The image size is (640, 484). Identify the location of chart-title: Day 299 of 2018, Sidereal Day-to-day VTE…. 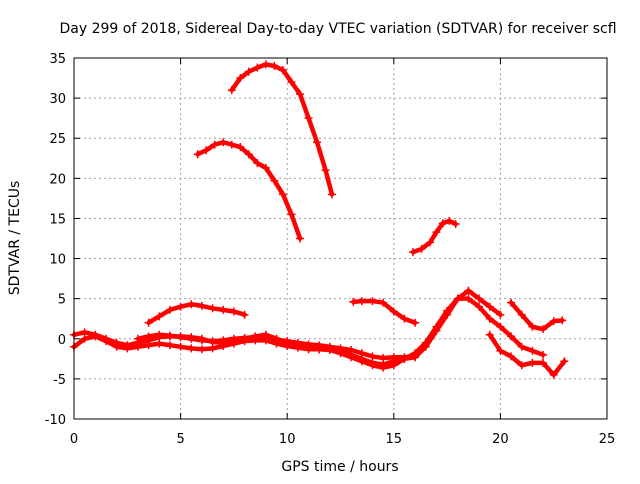
(337, 29).